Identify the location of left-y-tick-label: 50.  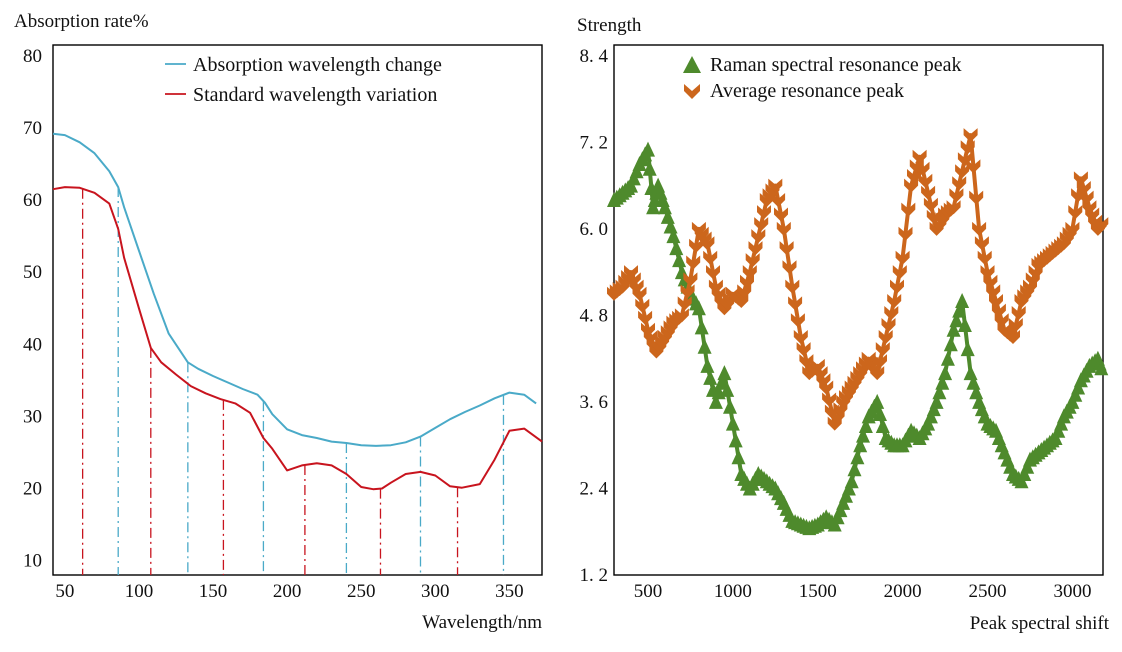
(32, 272).